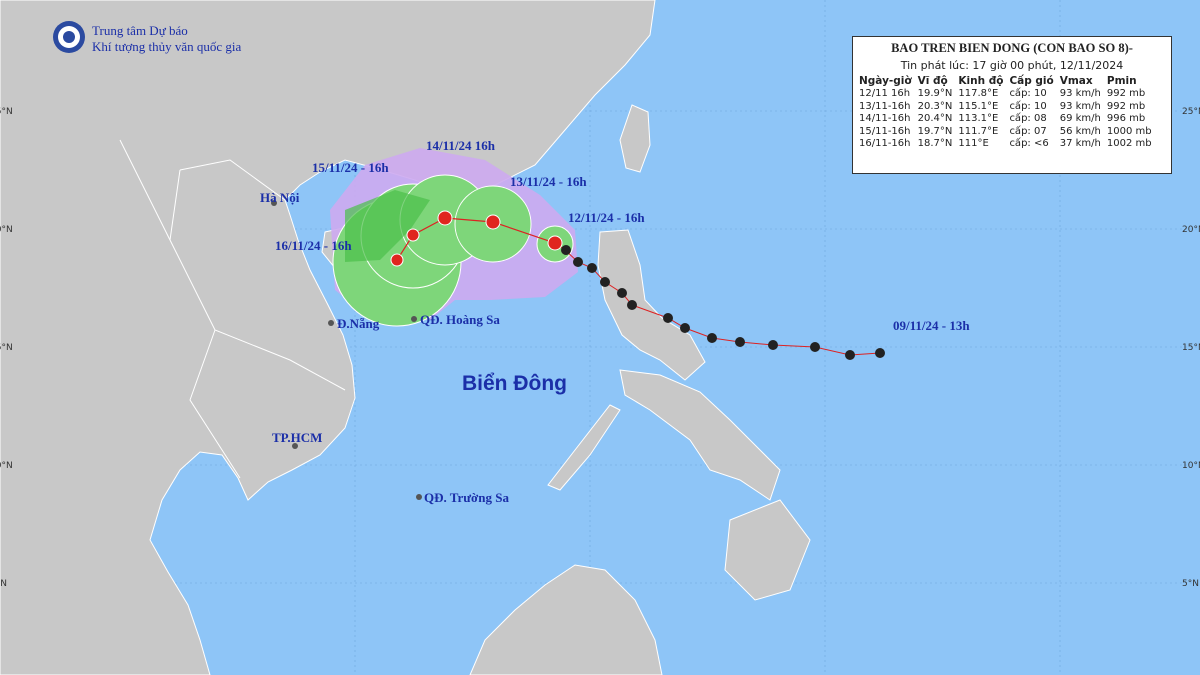  I want to click on table-cell: 15/11-16h, so click(885, 131).